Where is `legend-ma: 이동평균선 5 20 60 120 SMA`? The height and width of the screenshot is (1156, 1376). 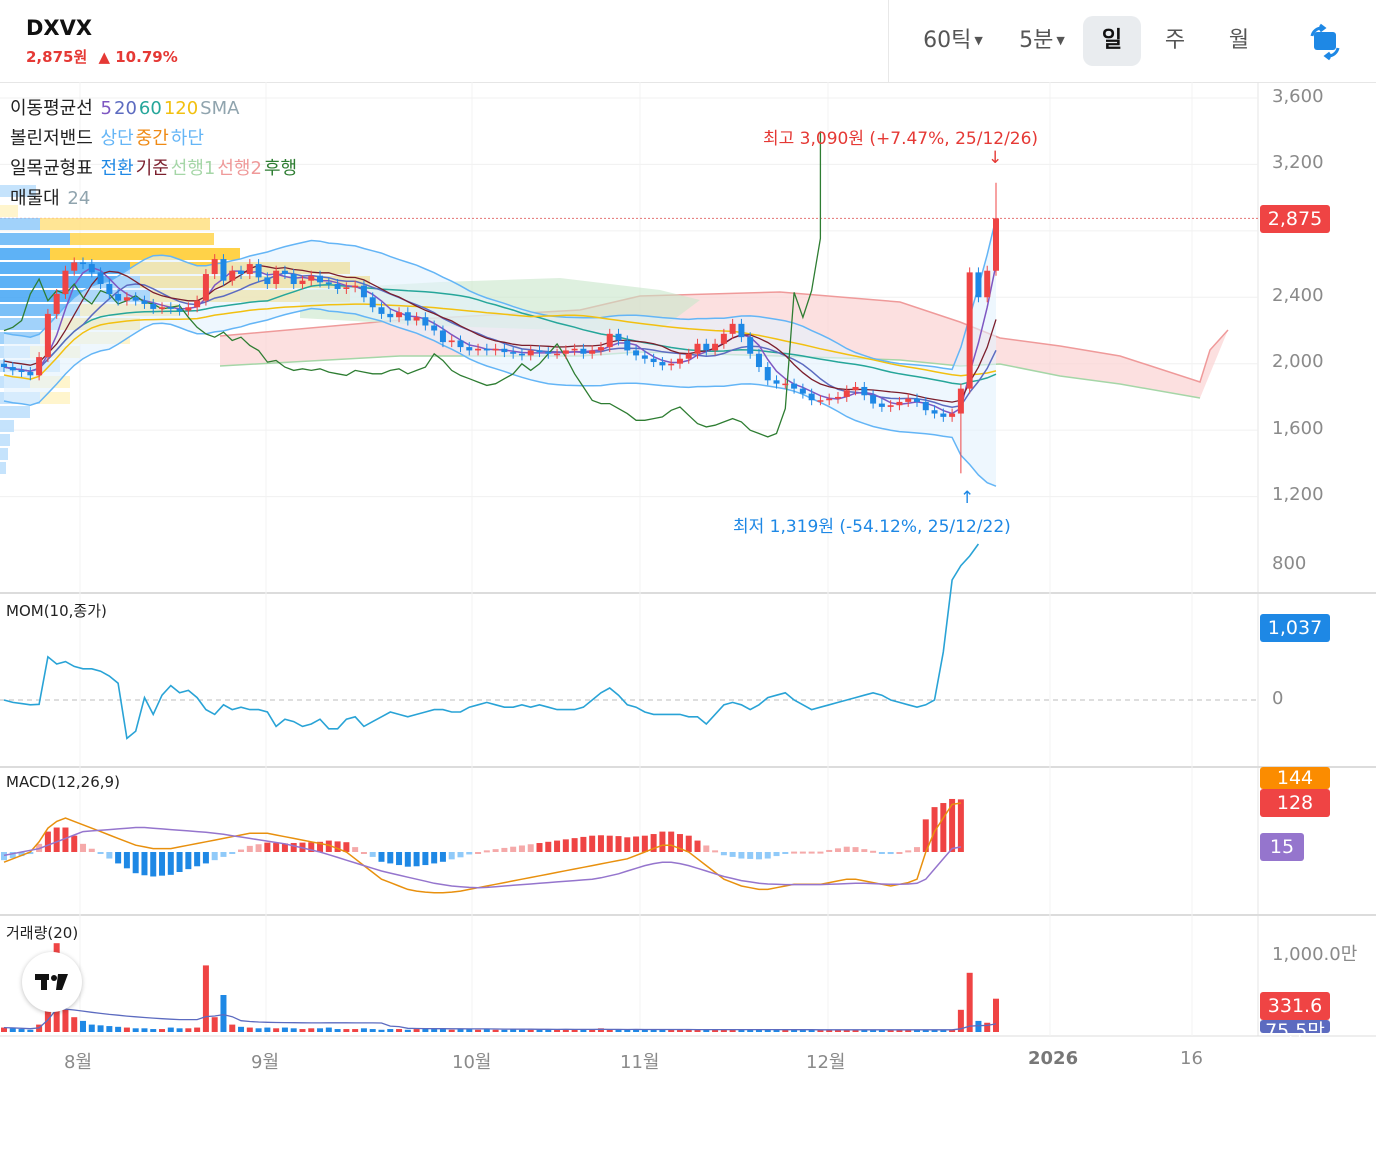 legend-ma: 이동평균선 5 20 60 120 SMA is located at coordinates (125, 107).